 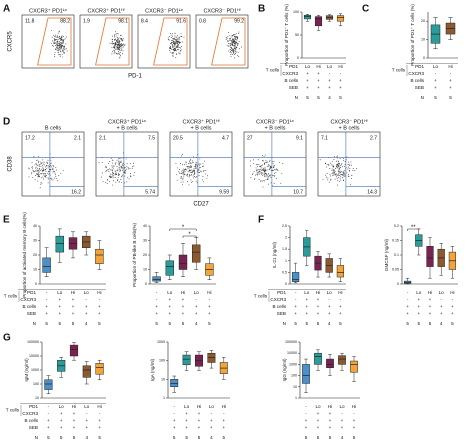 I want to click on flow-plot-title: CXCR3⁻ PD1ᴴⁱ, so click(x=348, y=121).